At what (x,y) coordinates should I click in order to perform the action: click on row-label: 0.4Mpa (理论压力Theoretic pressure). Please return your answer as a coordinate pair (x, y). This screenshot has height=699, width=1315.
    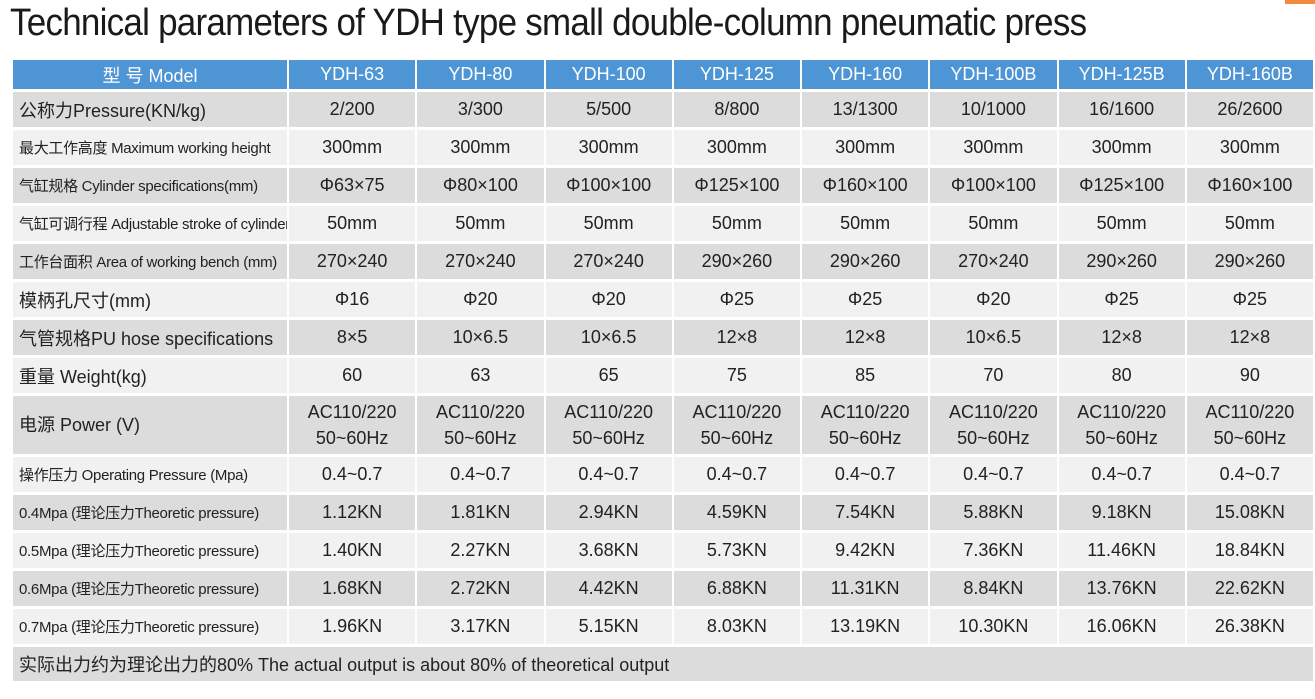
    Looking at the image, I should click on (150, 512).